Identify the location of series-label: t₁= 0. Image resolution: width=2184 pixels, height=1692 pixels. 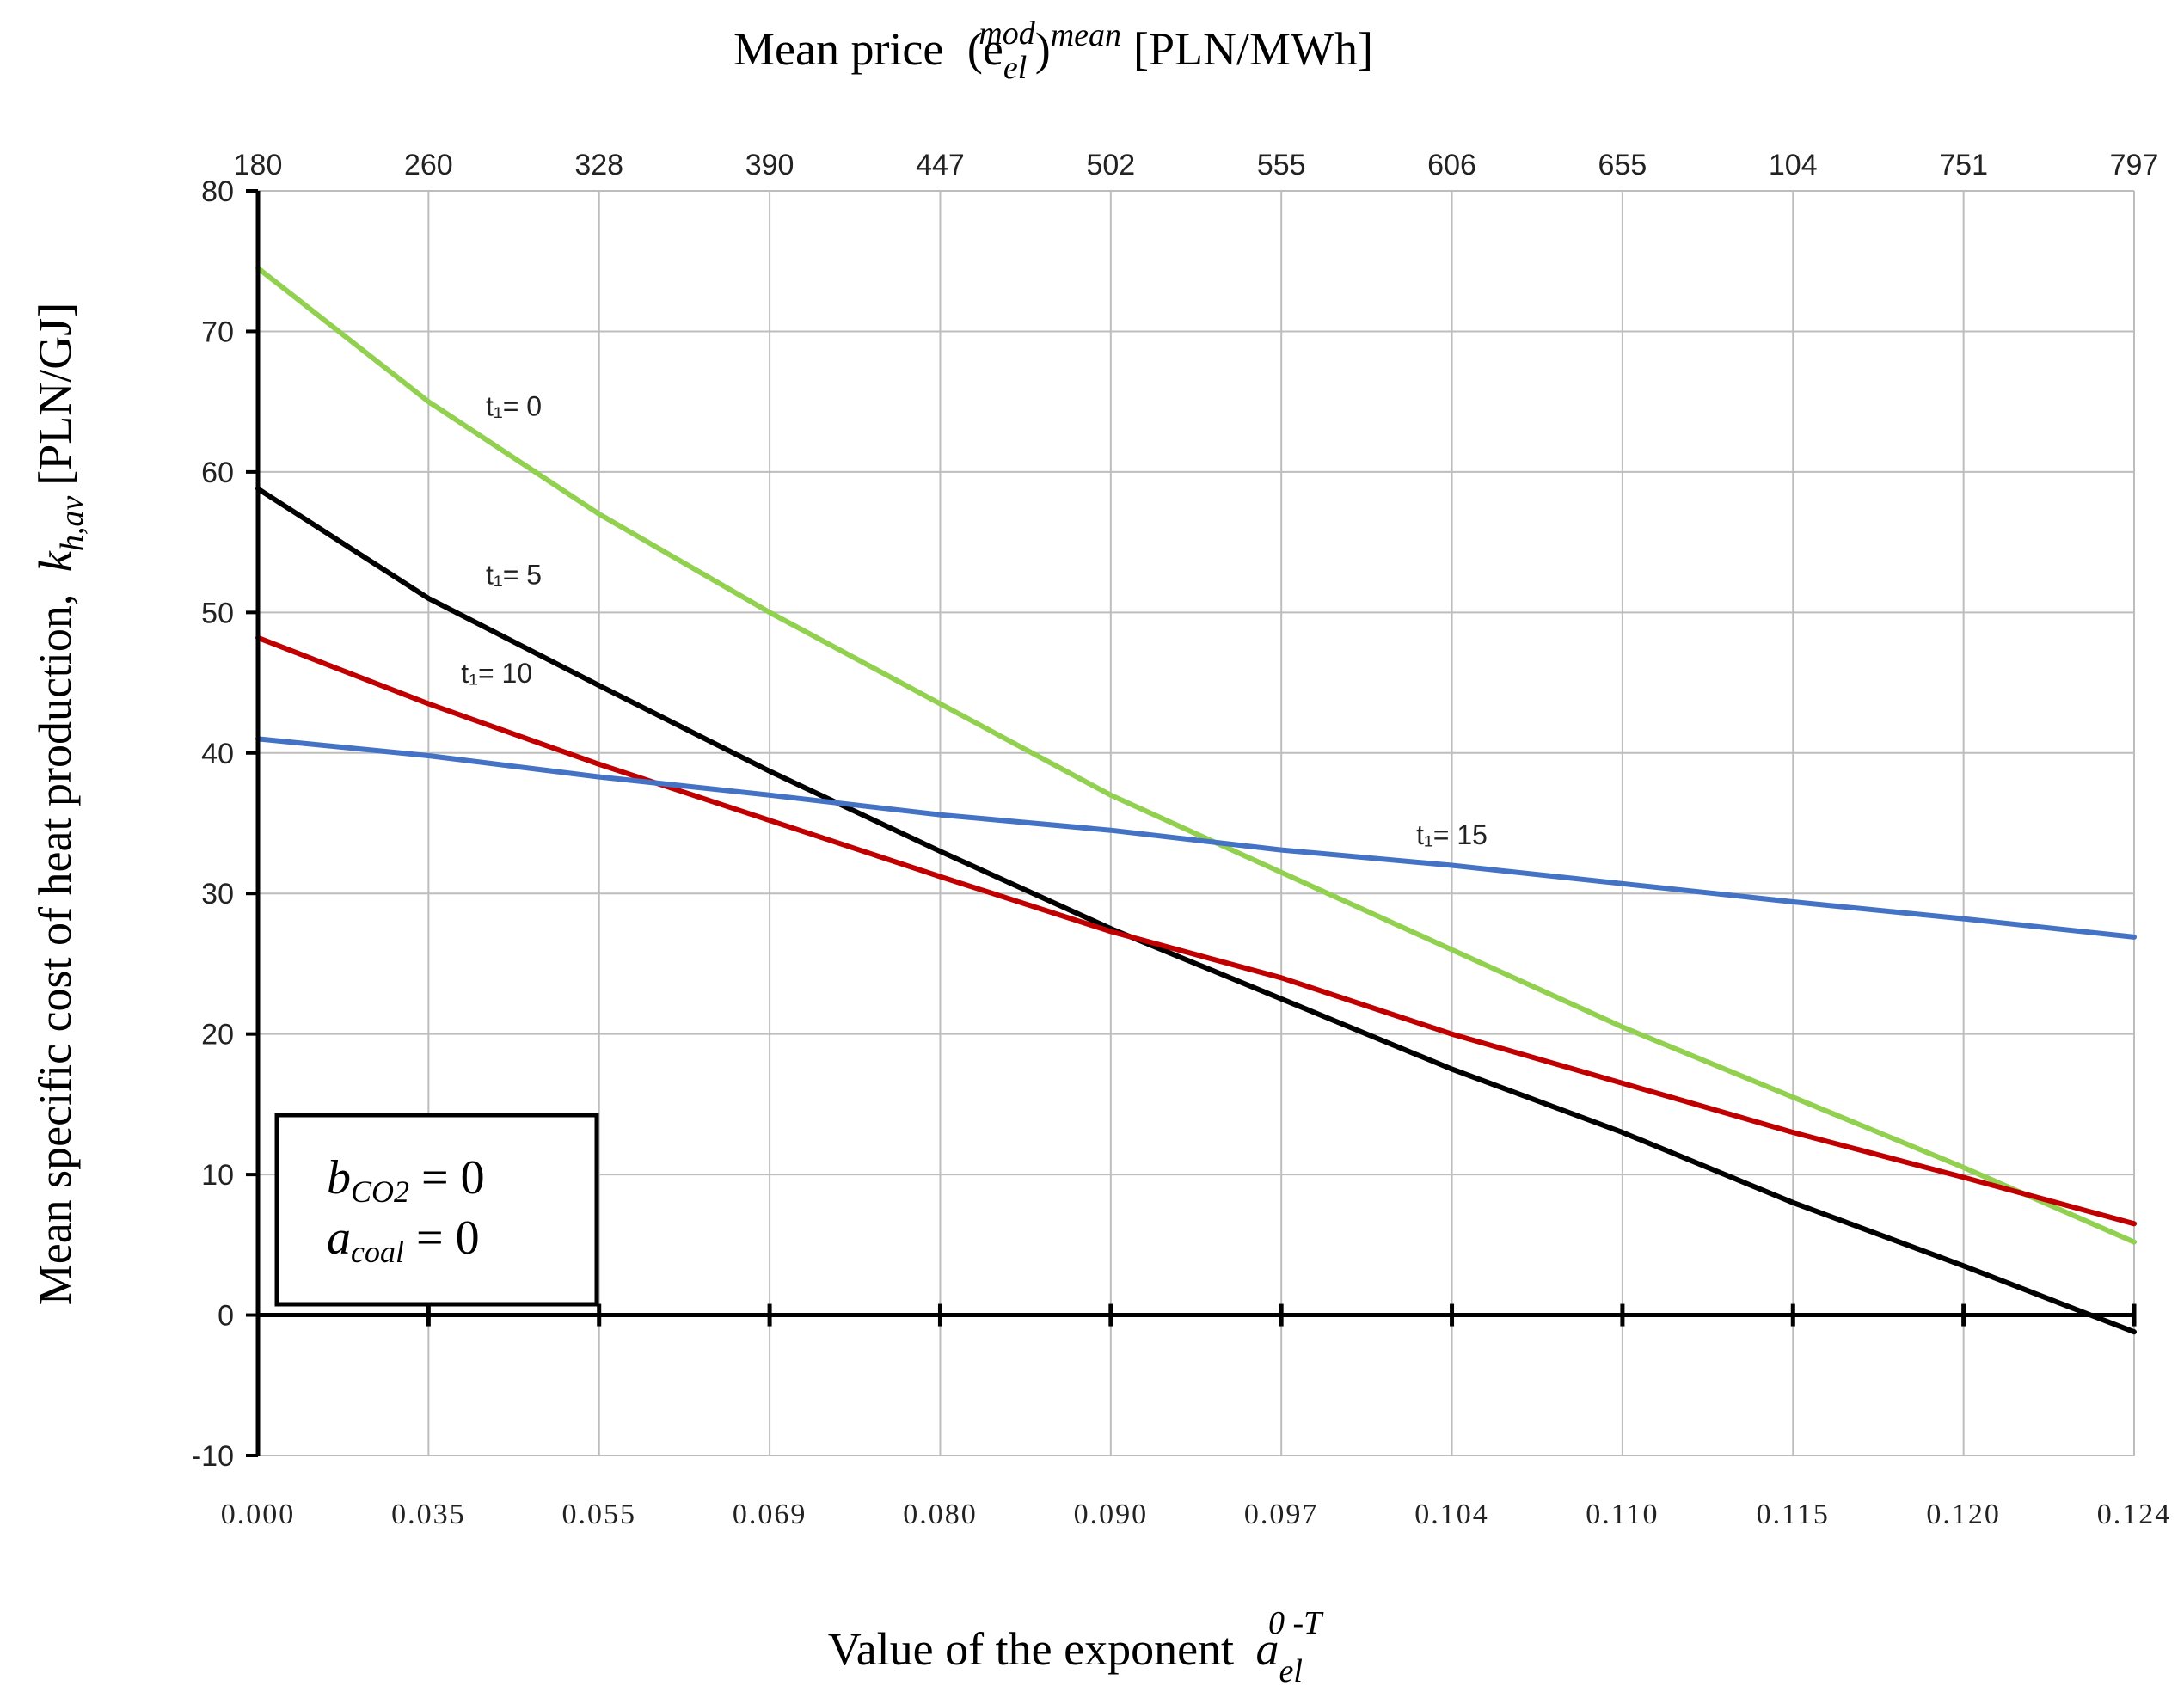
(514, 406).